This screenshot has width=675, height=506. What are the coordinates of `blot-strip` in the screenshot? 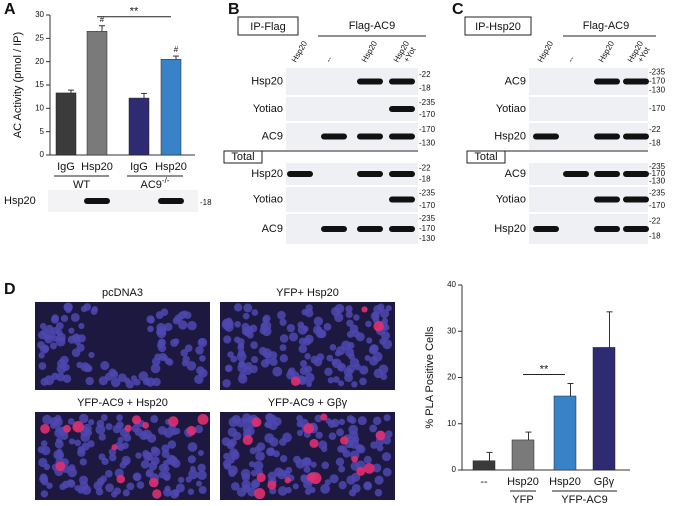 It's located at (123, 201).